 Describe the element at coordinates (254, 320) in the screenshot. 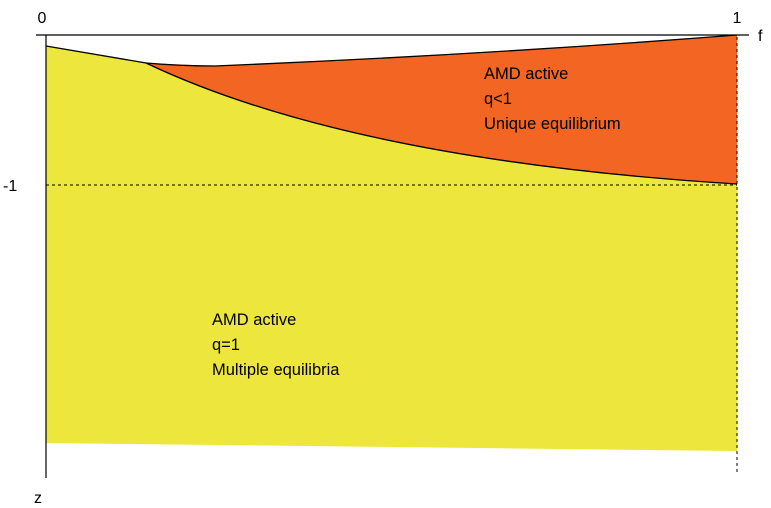

I see `lower-region-line-1: AMD active` at that location.